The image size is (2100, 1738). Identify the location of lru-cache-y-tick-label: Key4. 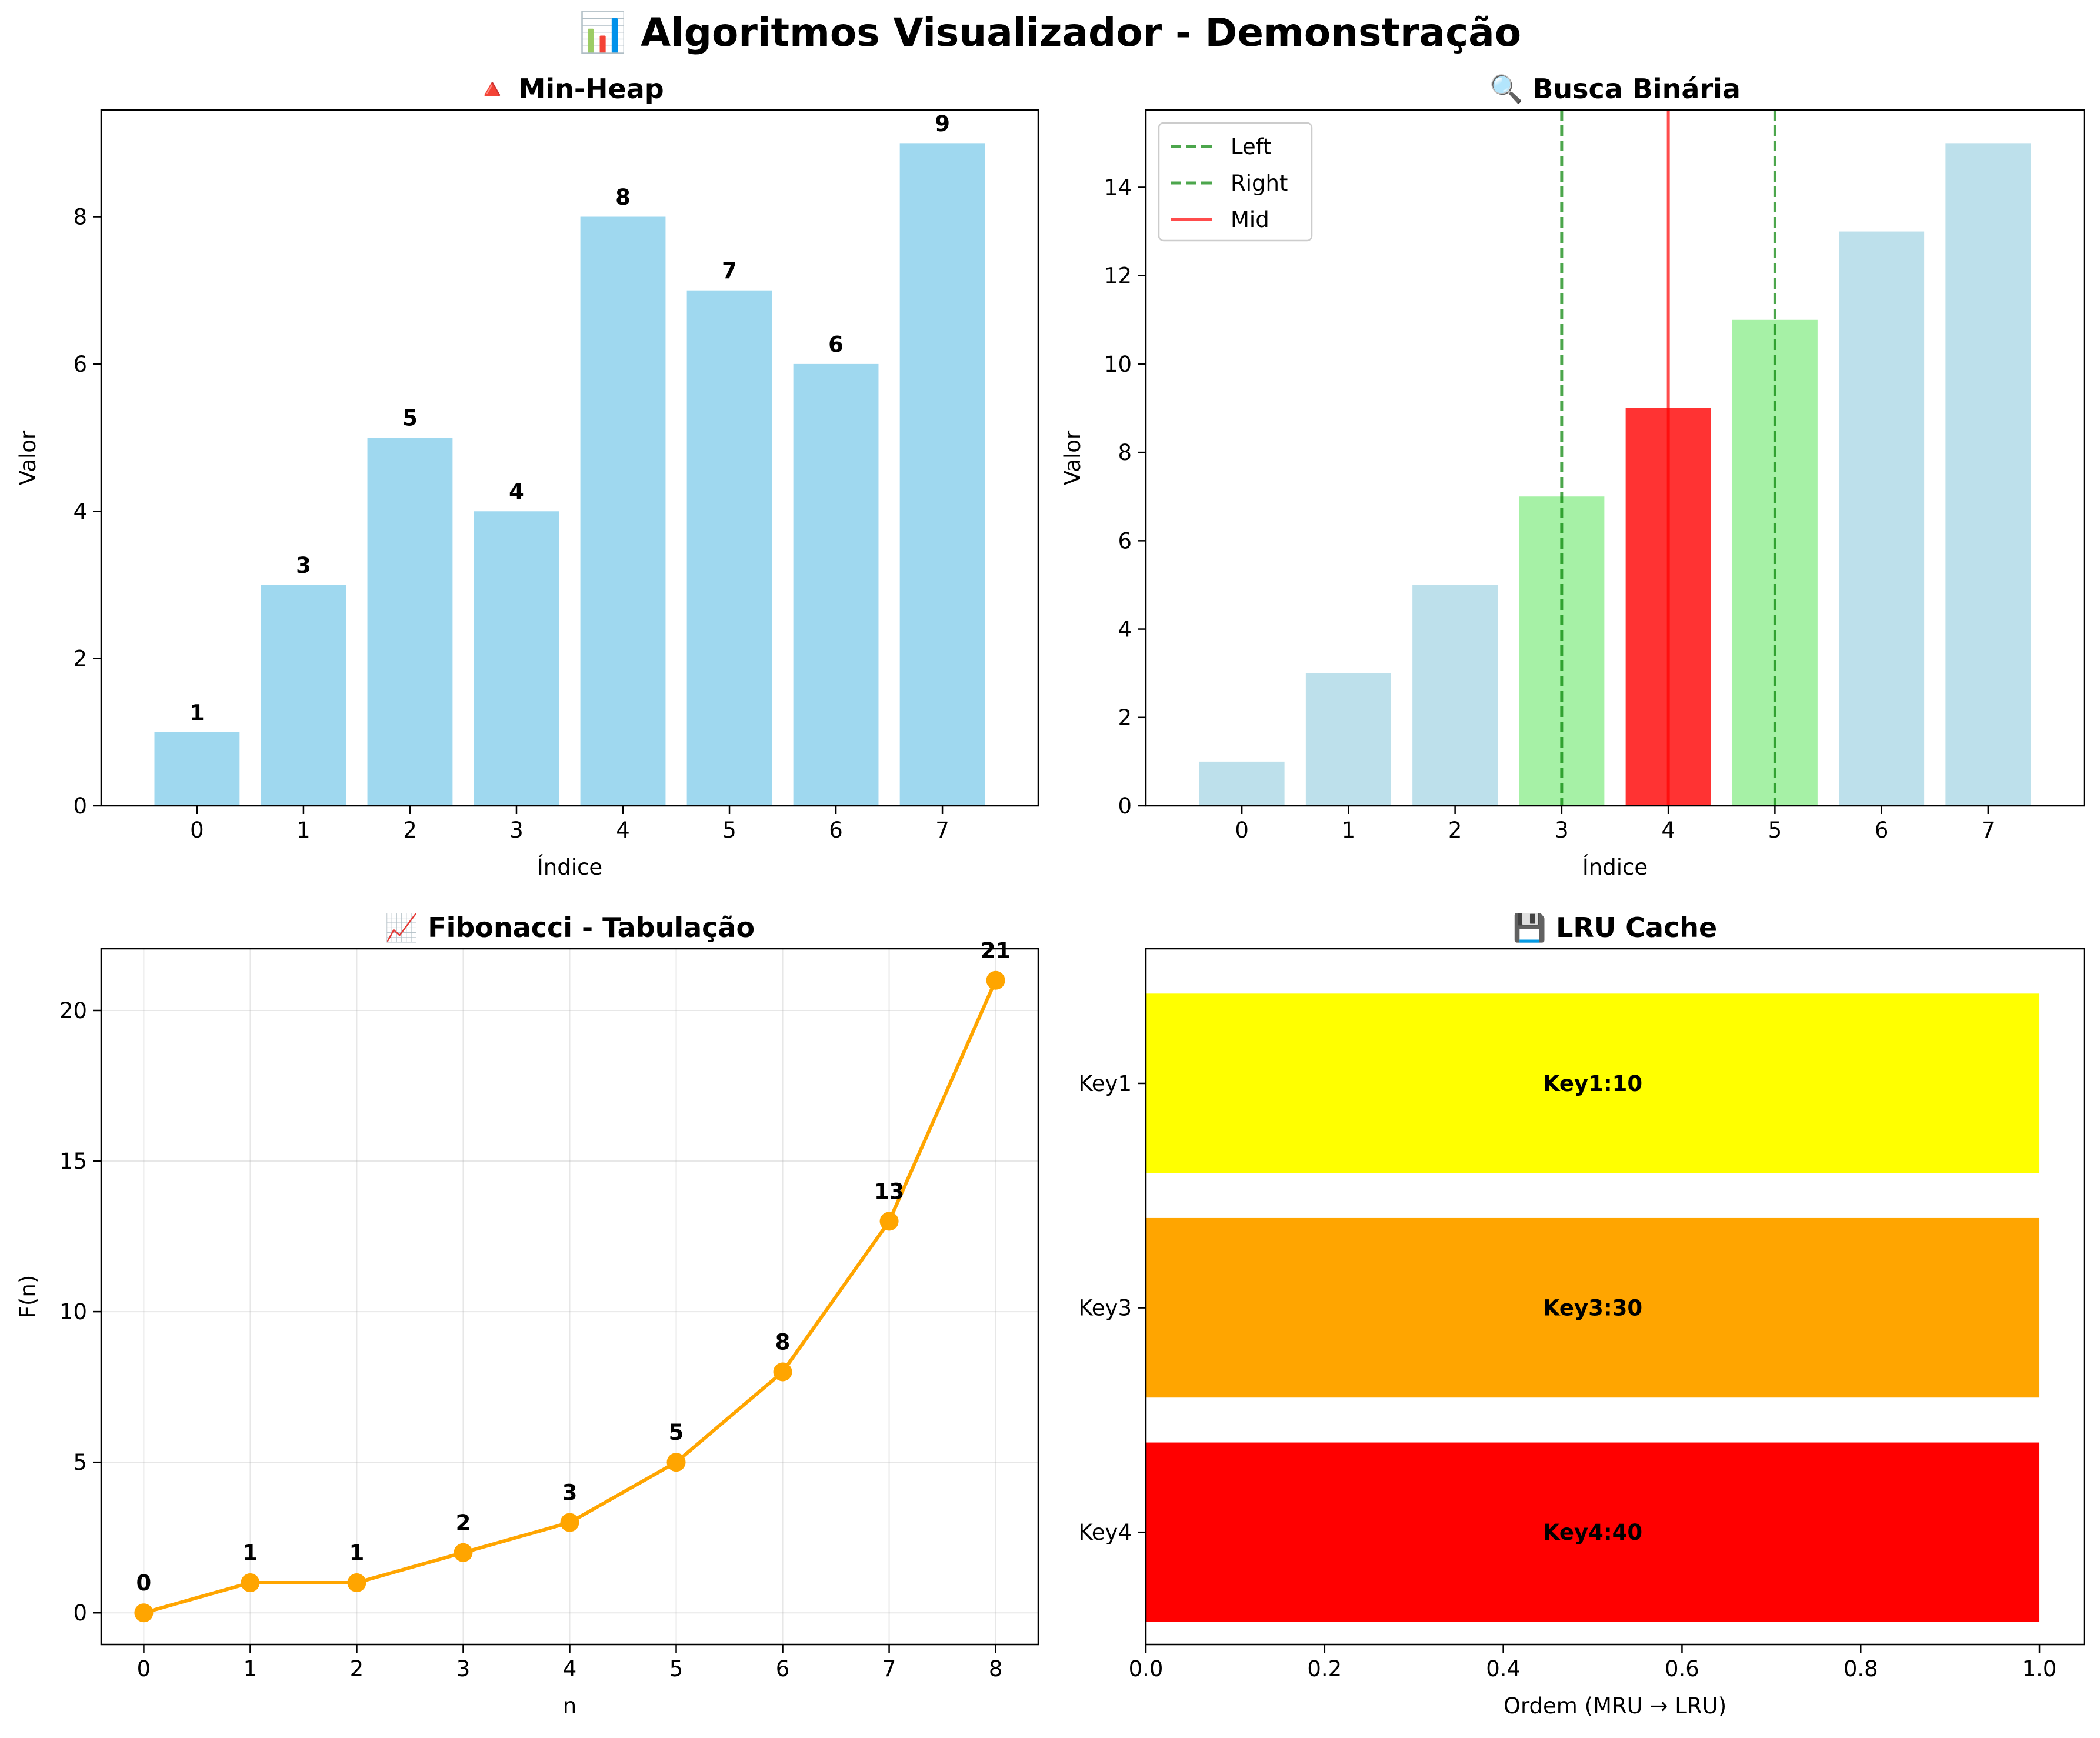
(1105, 1532).